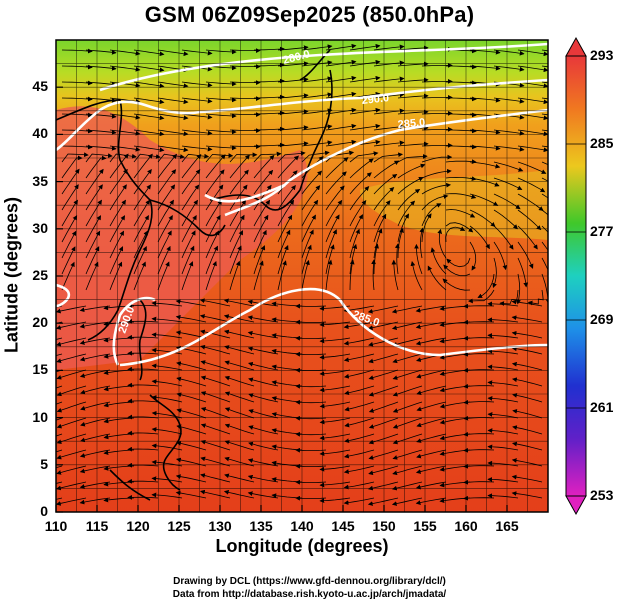 The height and width of the screenshot is (605, 619). I want to click on colorbar, so click(576, 276).